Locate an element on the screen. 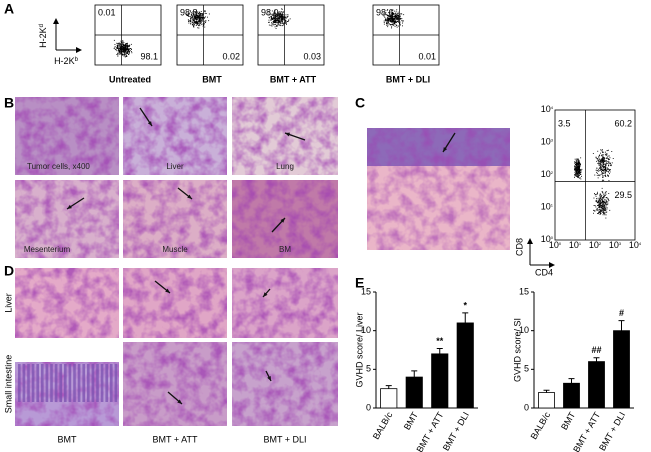 This screenshot has width=651, height=452. error-bar is located at coordinates (546, 391).